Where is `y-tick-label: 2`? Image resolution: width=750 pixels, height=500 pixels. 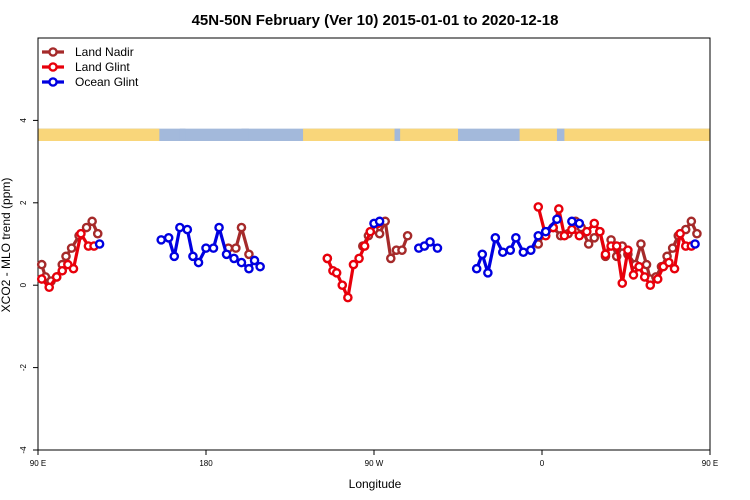
y-tick-label: 2 is located at coordinates (23, 202).